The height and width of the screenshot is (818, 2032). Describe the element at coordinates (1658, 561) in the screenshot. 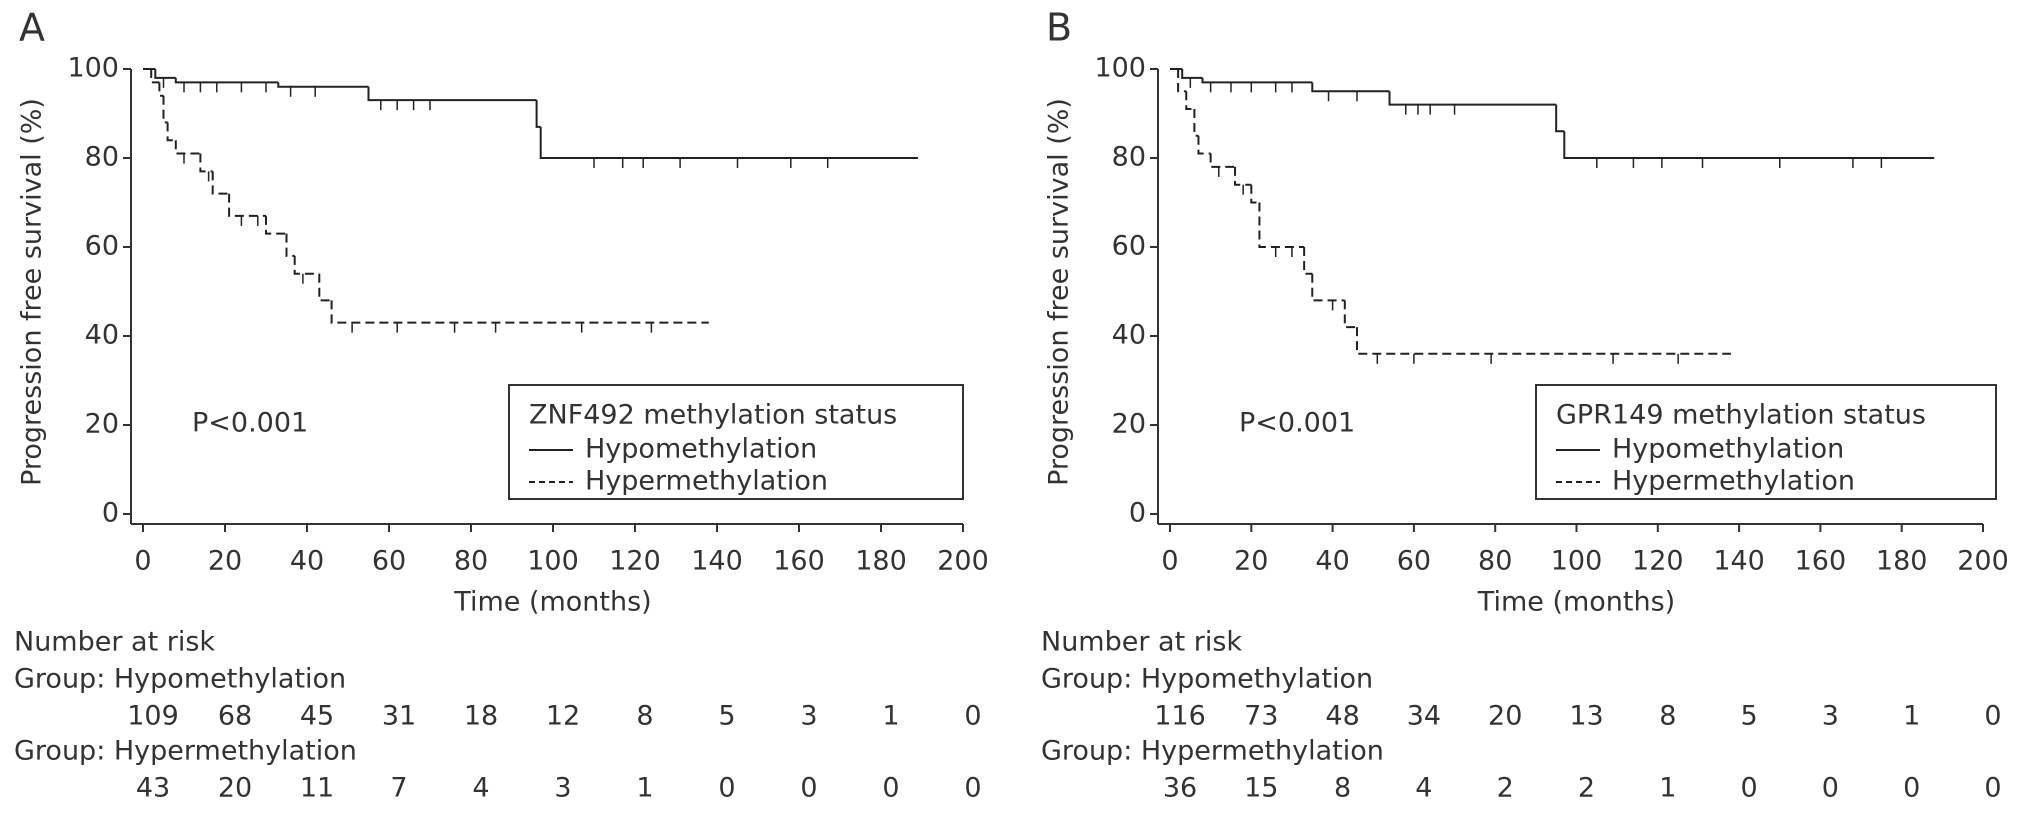

I see `x-tick-label: 120` at that location.